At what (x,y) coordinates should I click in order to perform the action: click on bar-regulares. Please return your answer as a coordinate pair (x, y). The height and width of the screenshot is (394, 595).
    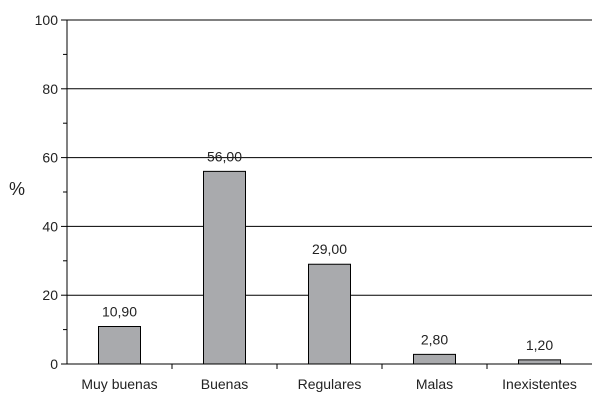
    Looking at the image, I should click on (329, 314).